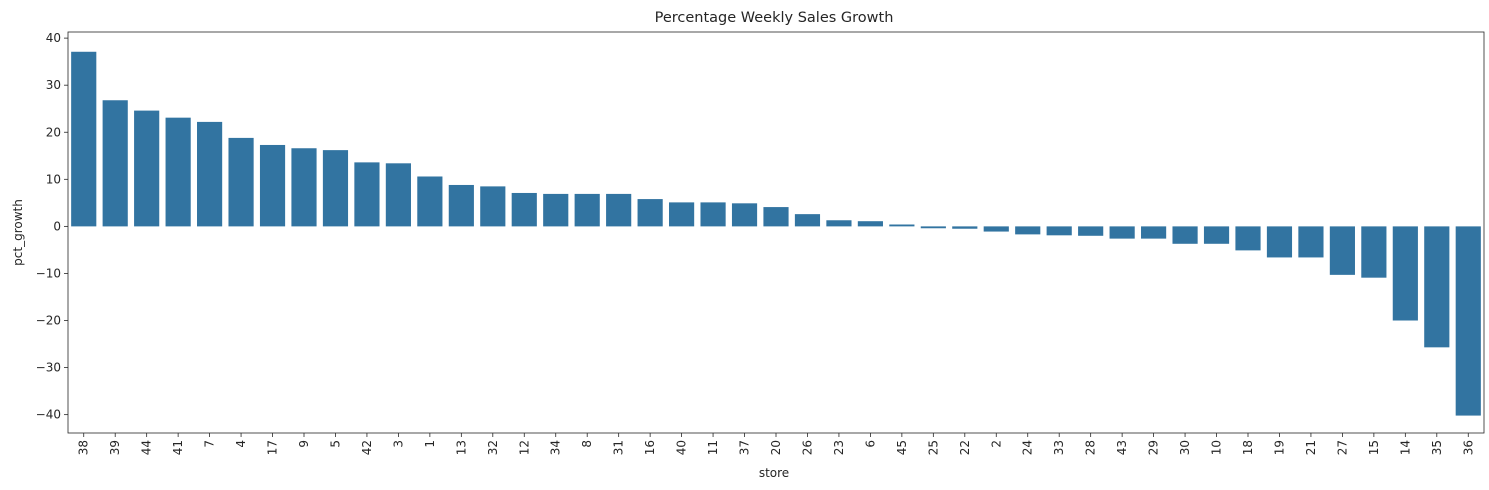 The image size is (1489, 490). Describe the element at coordinates (965, 447) in the screenshot. I see `x-tick-label: 22` at that location.